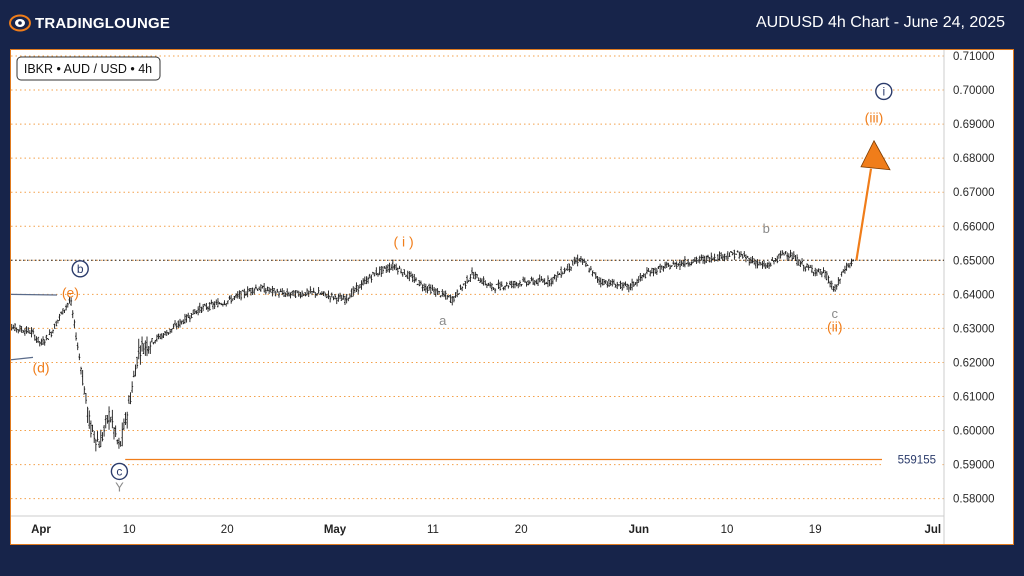 This screenshot has height=576, width=1024. I want to click on wave-label: i, so click(883, 91).